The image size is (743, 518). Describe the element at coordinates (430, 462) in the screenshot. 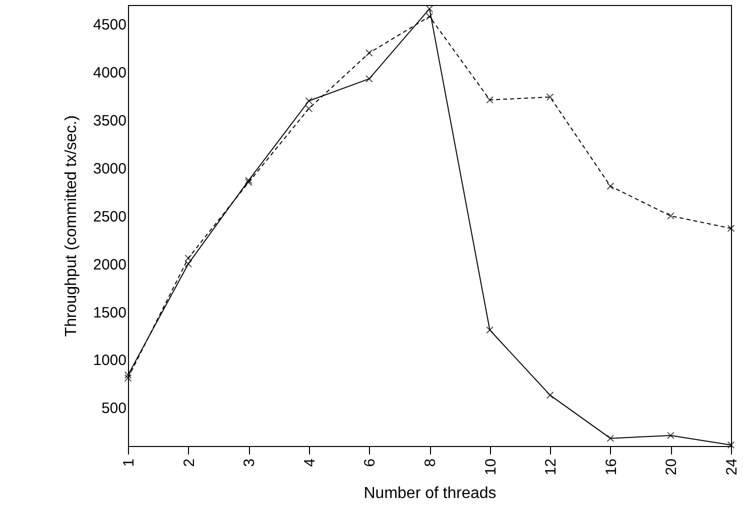

I see `x-tick-label: 8` at that location.